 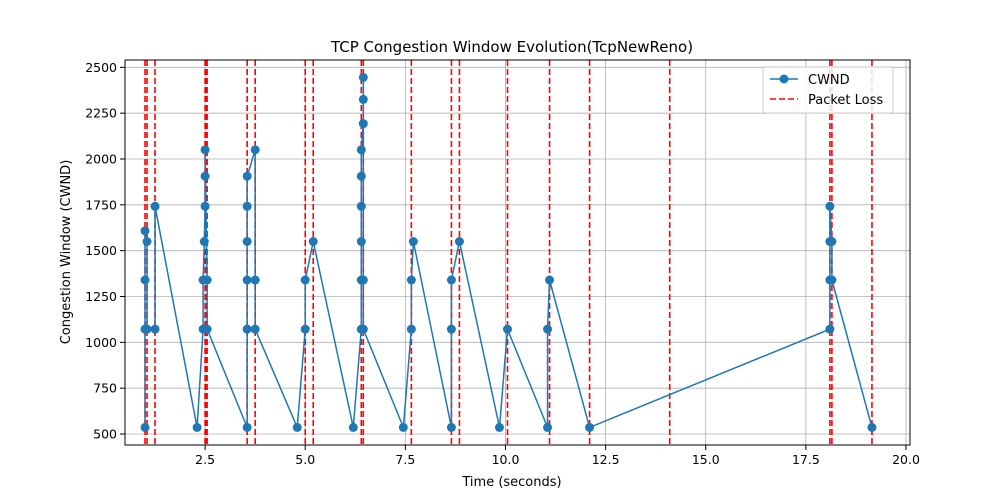 What do you see at coordinates (506, 459) in the screenshot?
I see `x-tick-label: 10.0` at bounding box center [506, 459].